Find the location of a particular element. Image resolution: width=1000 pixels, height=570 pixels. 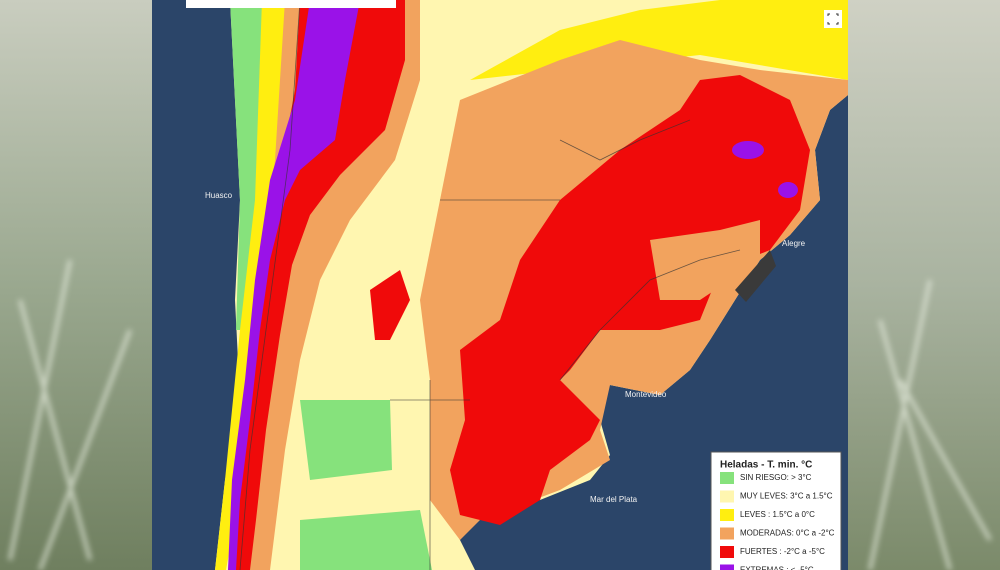

legend-label: MODERADAS: 0°C a -2°C is located at coordinates (787, 533).